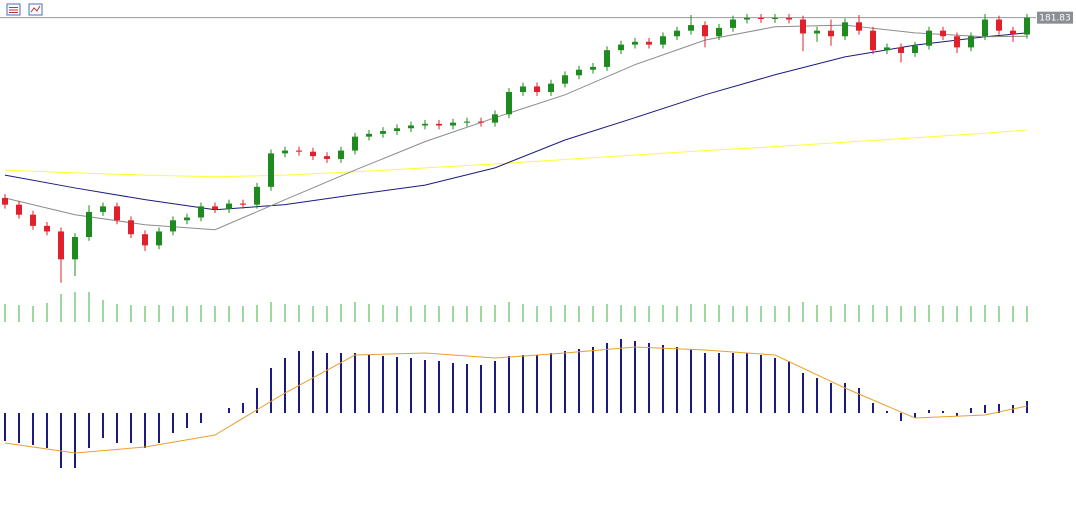 The width and height of the screenshot is (1076, 509). I want to click on price-label-box, so click(1055, 17).